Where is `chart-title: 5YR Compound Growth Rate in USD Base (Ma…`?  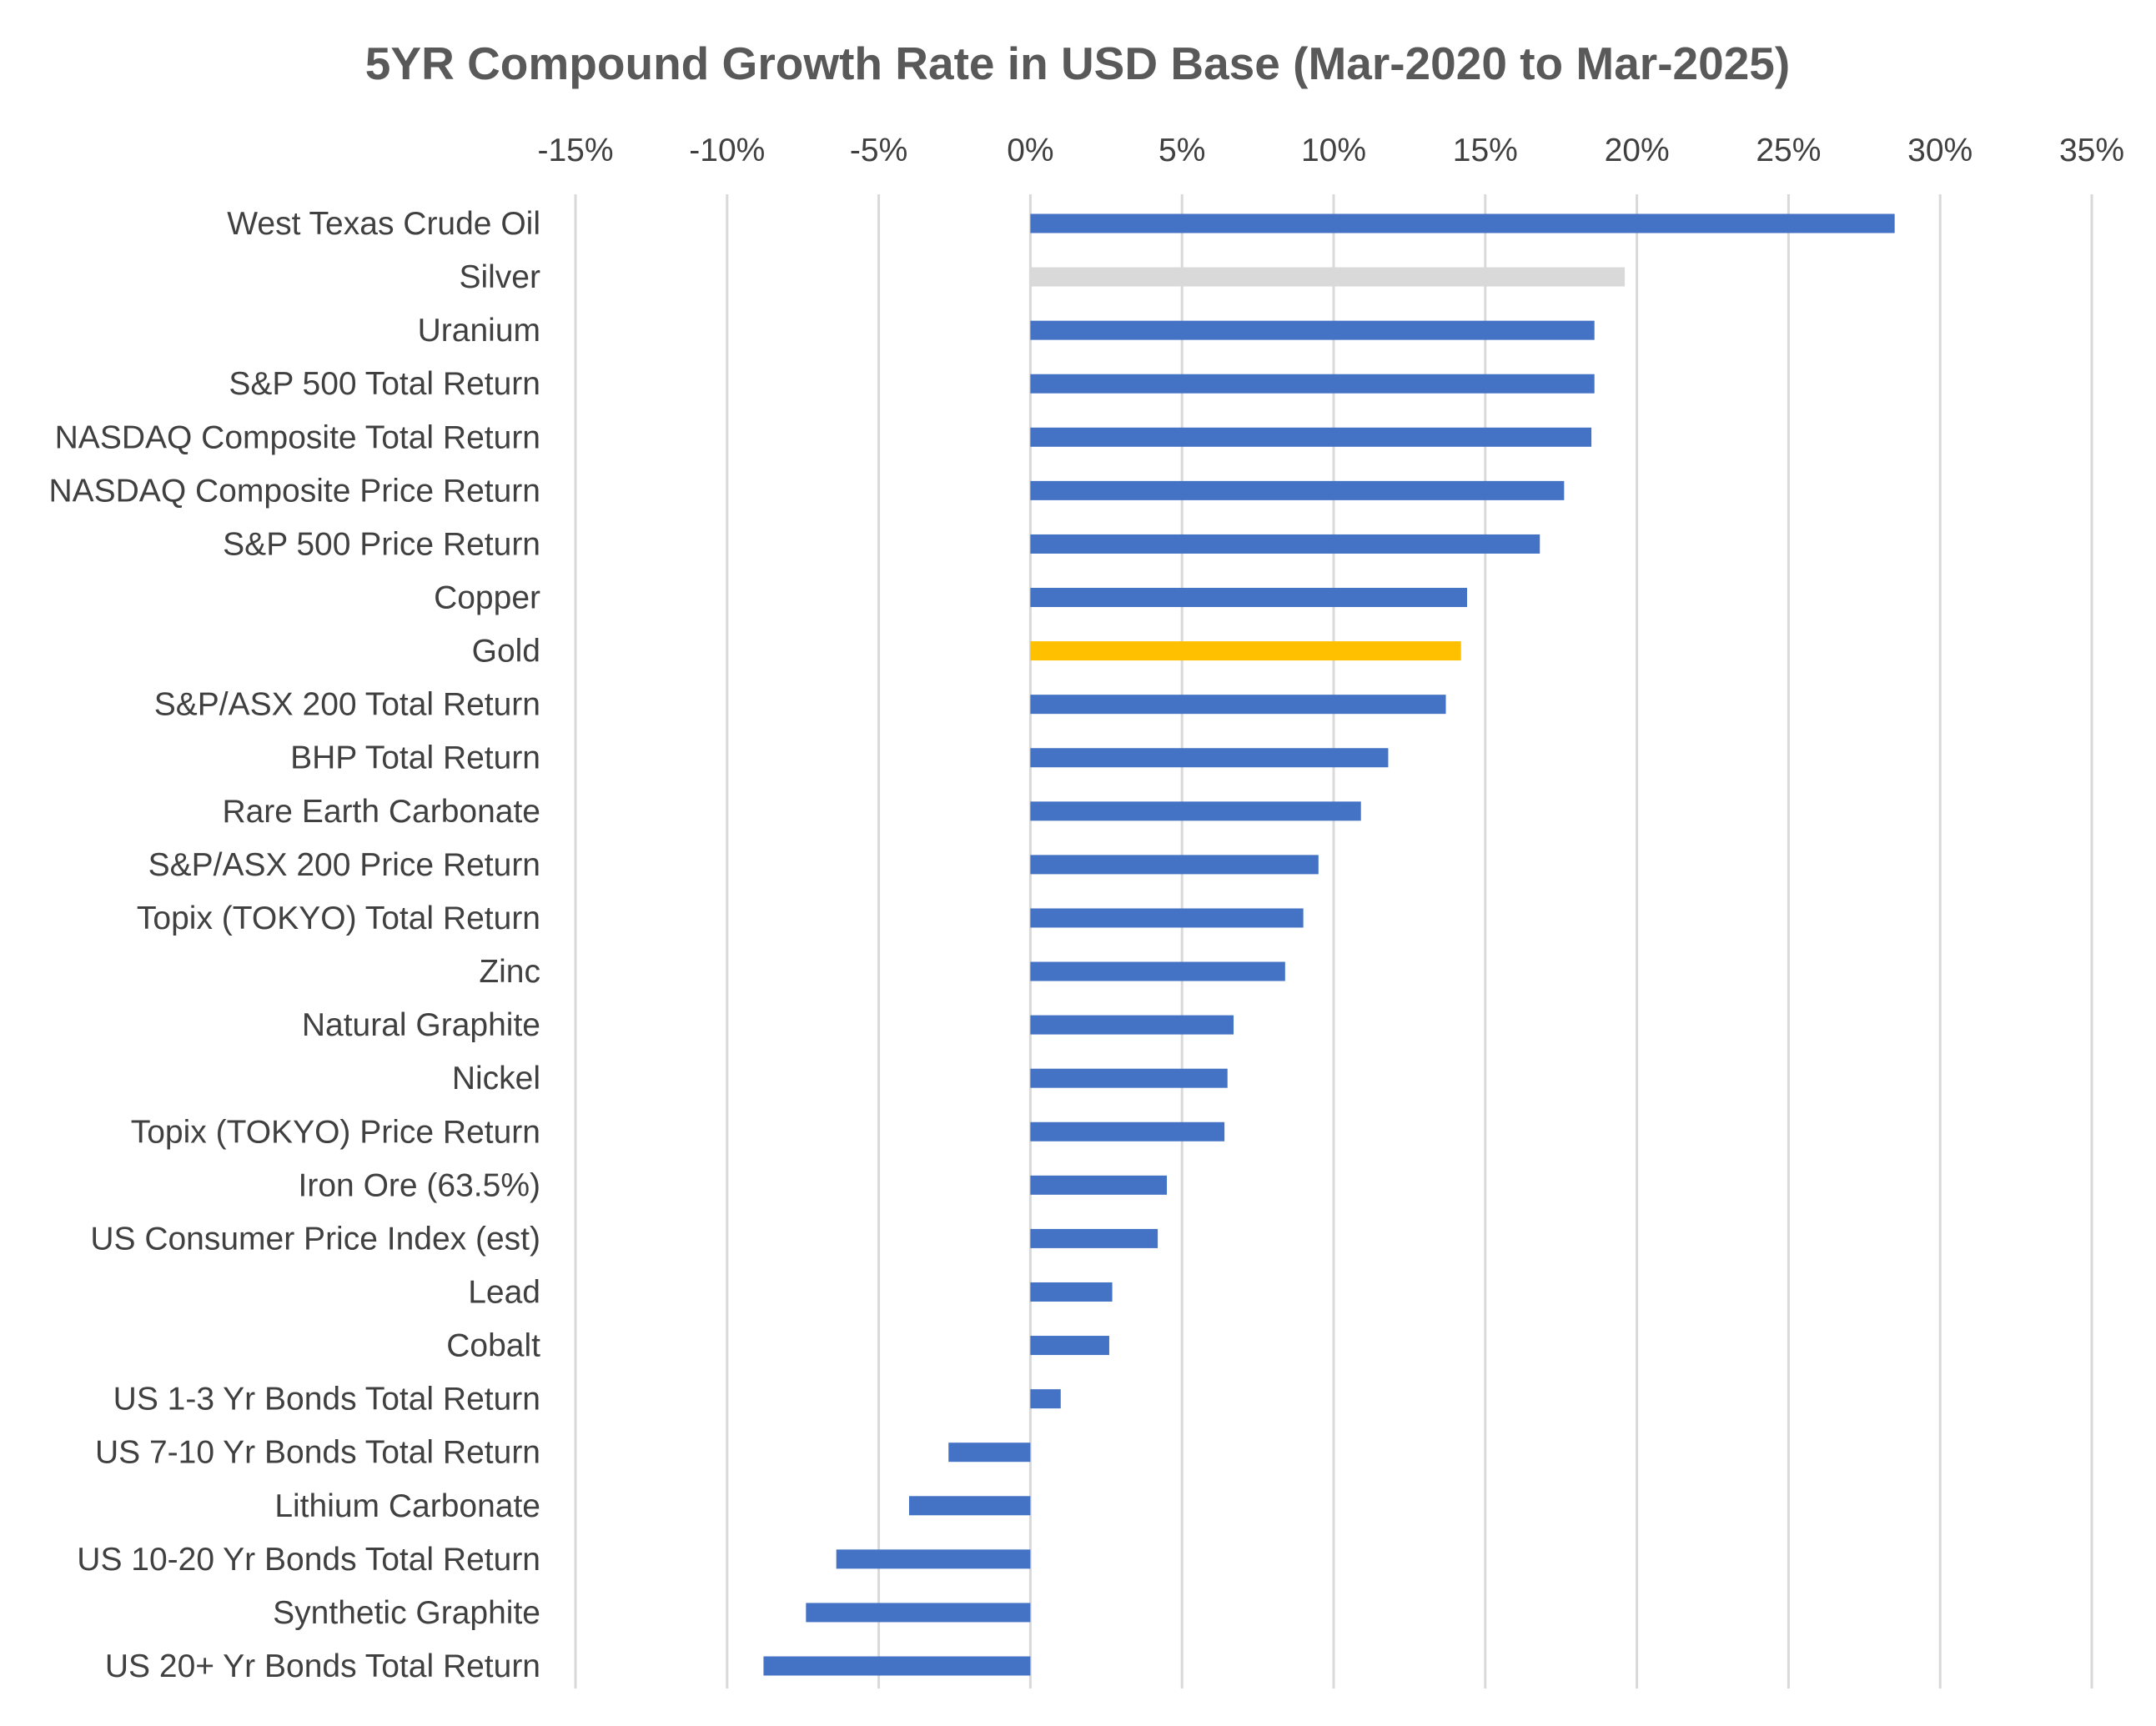 chart-title: 5YR Compound Growth Rate in USD Base (Ma… is located at coordinates (1077, 64).